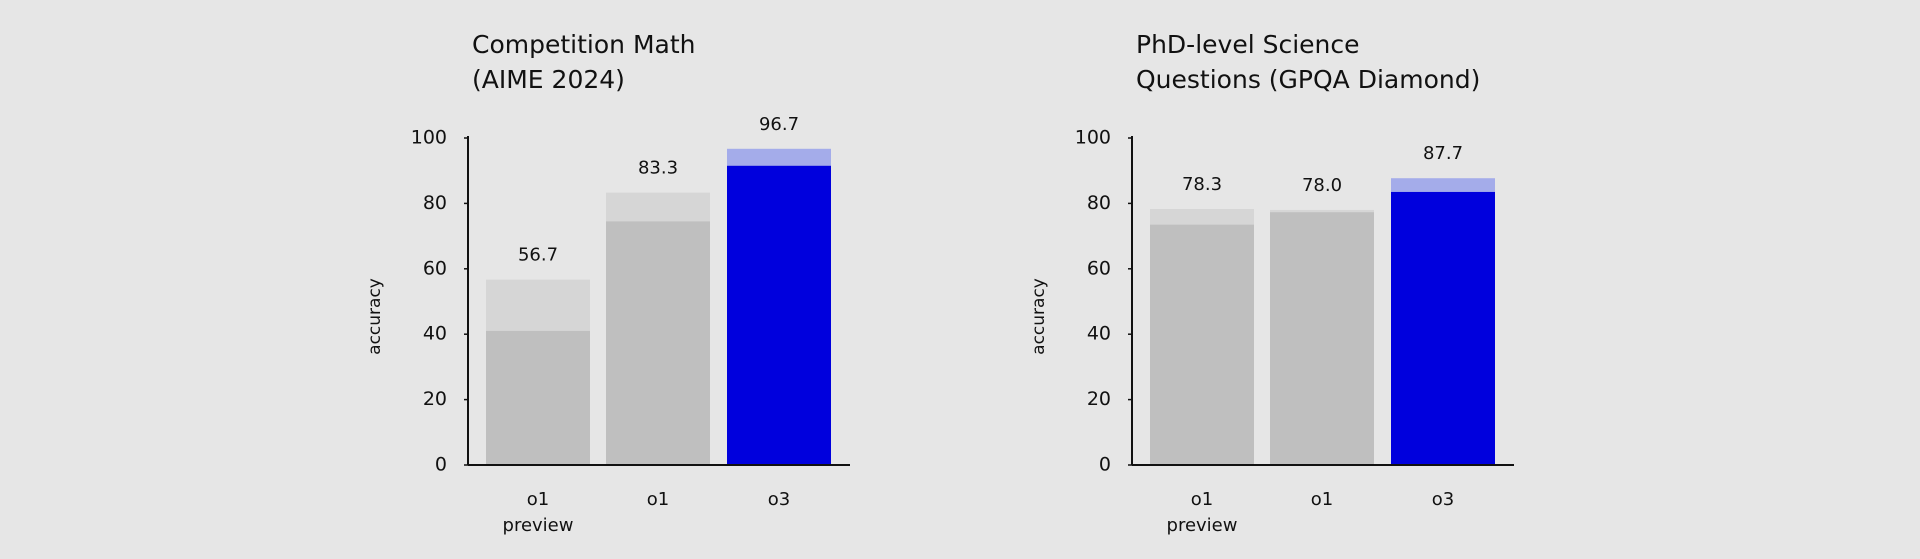 This screenshot has width=1920, height=559. Describe the element at coordinates (1202, 184) in the screenshot. I see `value-label: 78.3` at that location.